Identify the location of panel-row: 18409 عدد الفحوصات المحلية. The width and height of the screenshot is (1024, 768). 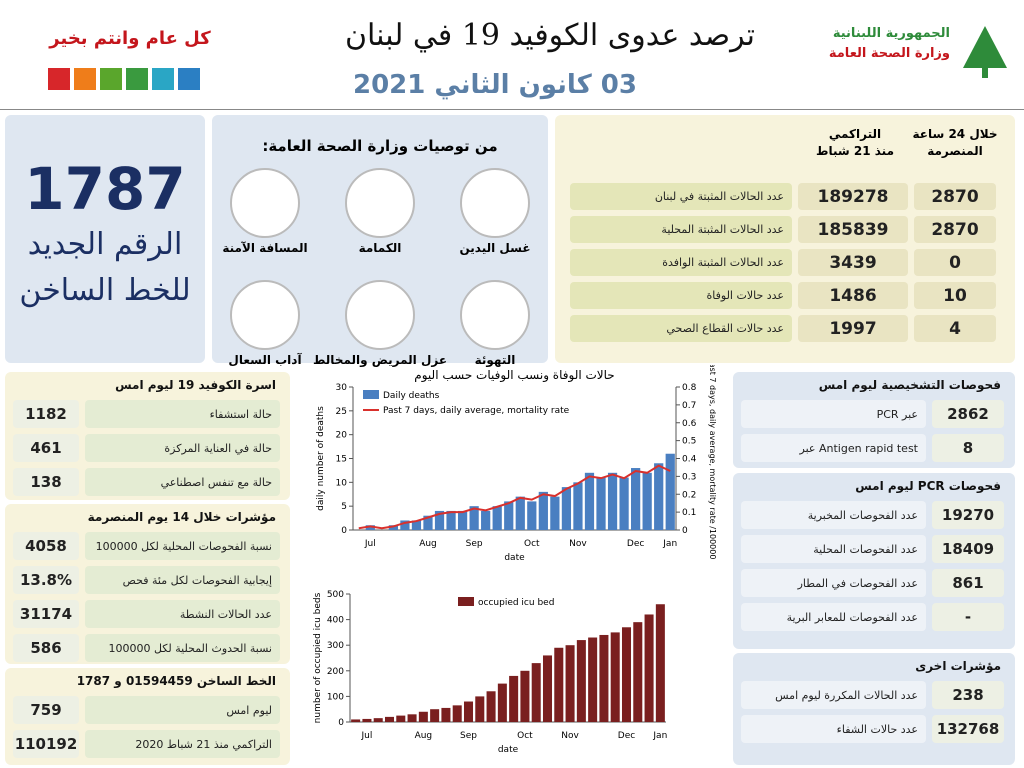
(872, 549).